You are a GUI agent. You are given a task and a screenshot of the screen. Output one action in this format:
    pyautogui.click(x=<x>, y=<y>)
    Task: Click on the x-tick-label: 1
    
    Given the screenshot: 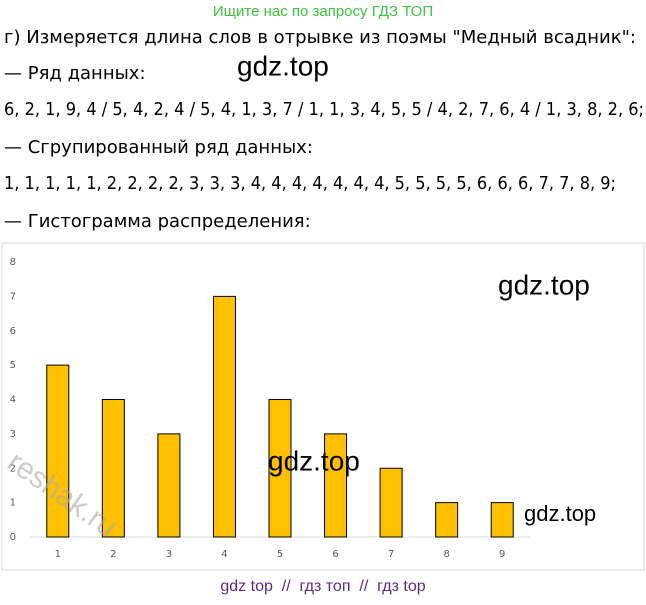 What is the action you would take?
    pyautogui.click(x=58, y=554)
    